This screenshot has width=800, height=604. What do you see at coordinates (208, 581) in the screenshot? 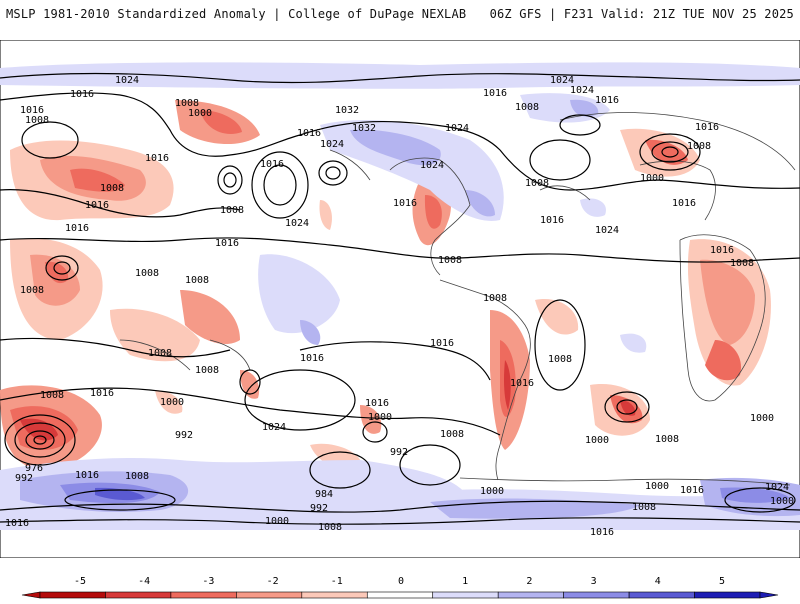
I see `colorbar-tick-label: -3` at bounding box center [208, 581].